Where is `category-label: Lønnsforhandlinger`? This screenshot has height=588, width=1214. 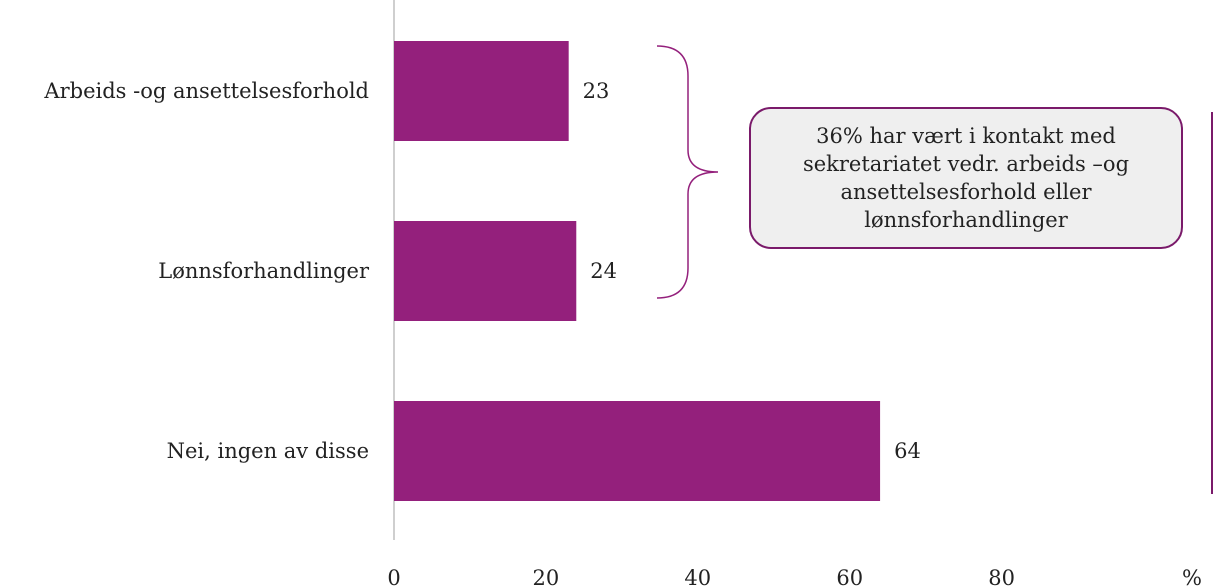
category-label: Lønnsforhandlinger is located at coordinates (264, 271).